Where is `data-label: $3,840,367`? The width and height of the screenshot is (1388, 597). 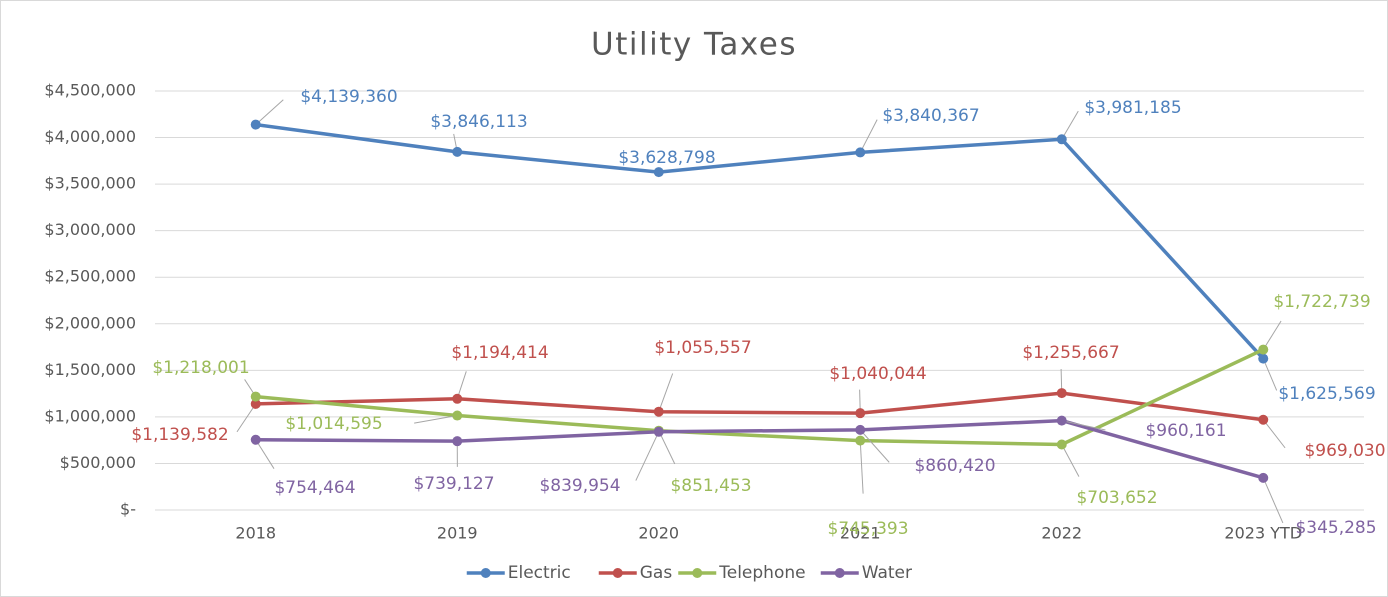 data-label: $3,840,367 is located at coordinates (930, 116).